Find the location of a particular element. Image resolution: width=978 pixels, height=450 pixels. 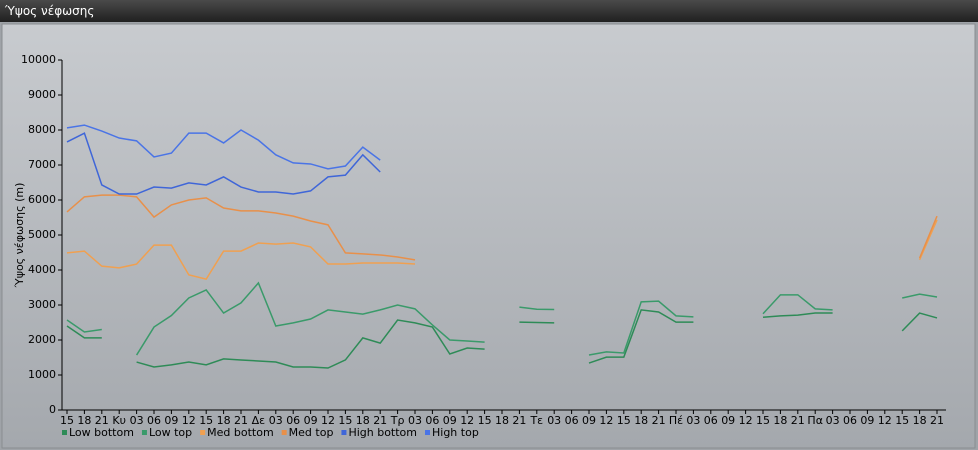

y-axis-label: Ύψος νέφωσης (m) is located at coordinates (19, 236).